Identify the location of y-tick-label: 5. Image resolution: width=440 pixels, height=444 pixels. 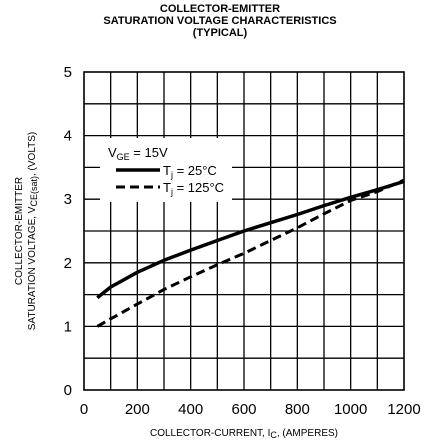
(68, 72).